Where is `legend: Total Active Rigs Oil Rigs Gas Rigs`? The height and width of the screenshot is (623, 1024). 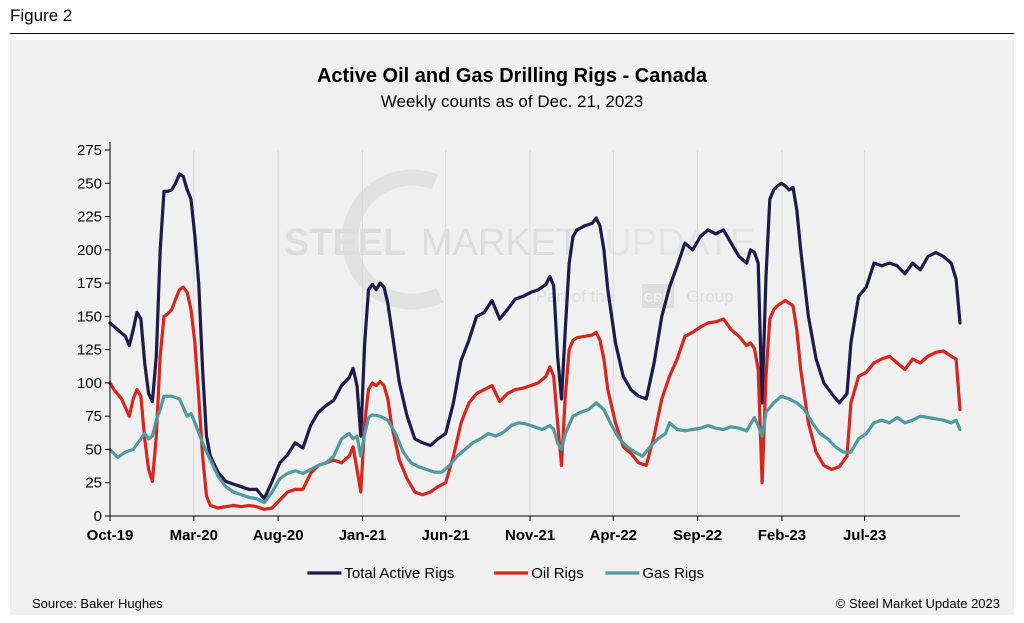 legend: Total Active Rigs Oil Rigs Gas Rigs is located at coordinates (505, 573).